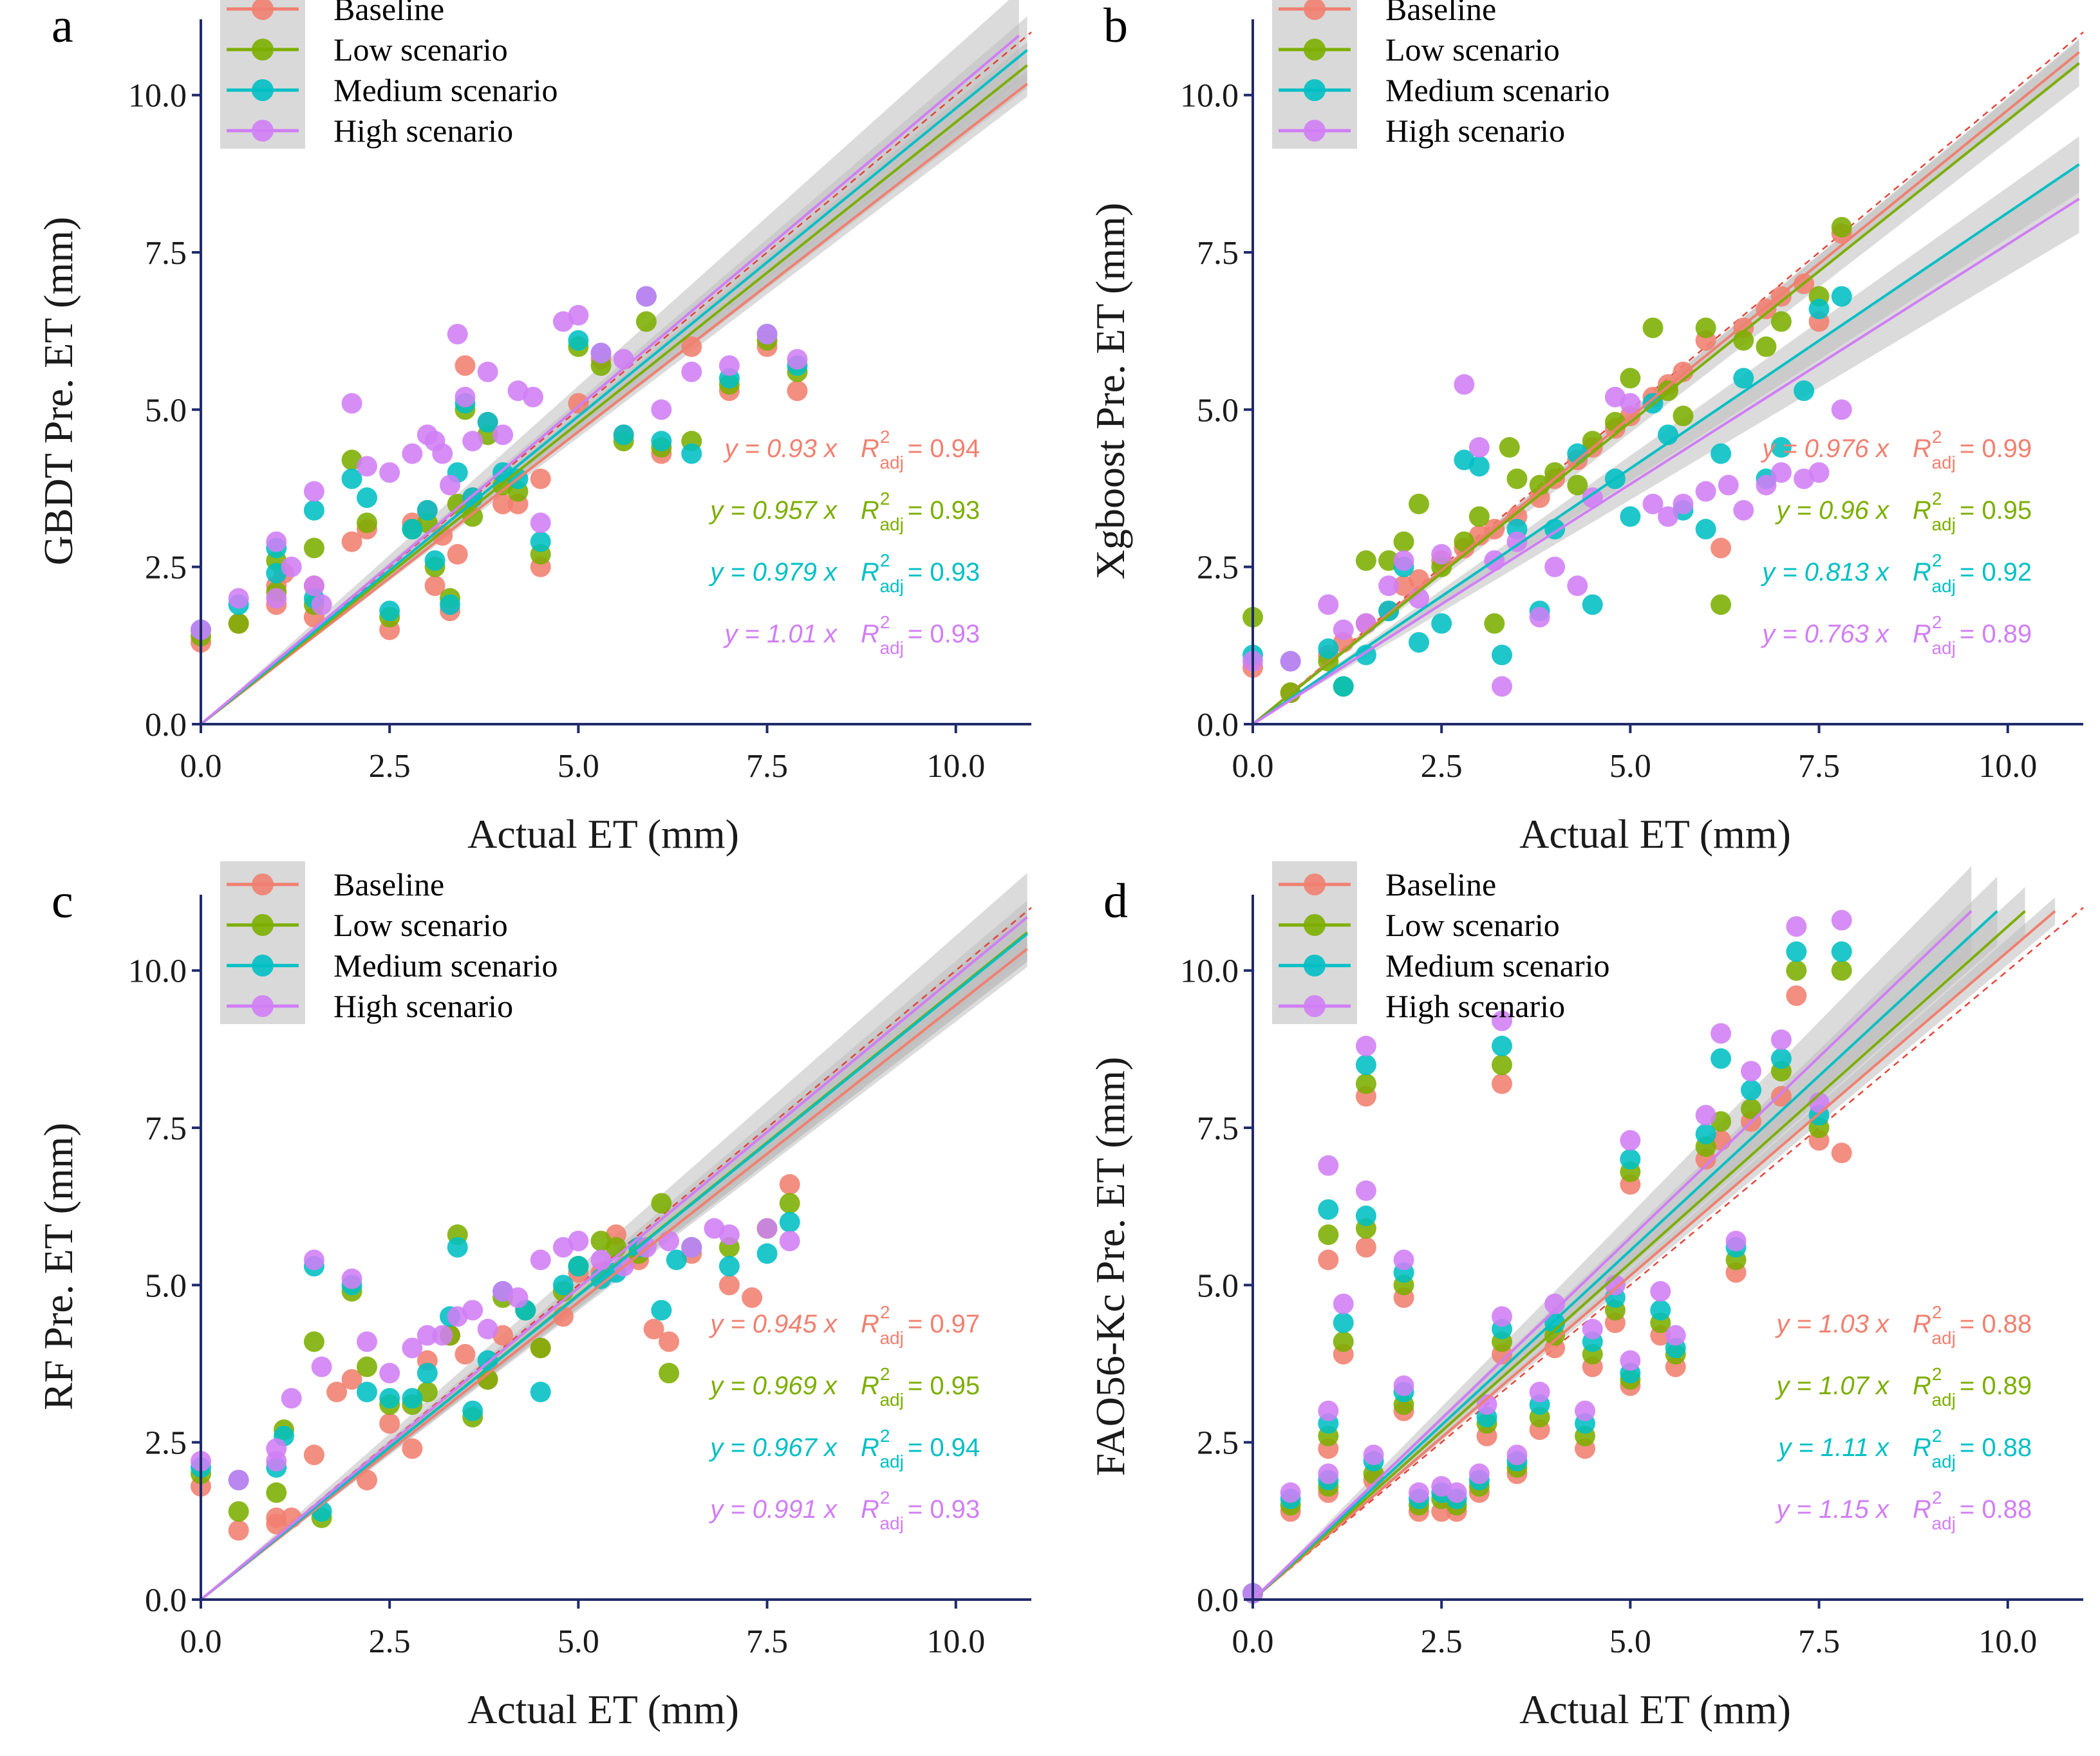 This screenshot has height=1756, width=2100. Describe the element at coordinates (1218, 1443) in the screenshot. I see `y-tick-label: 2.5` at that location.